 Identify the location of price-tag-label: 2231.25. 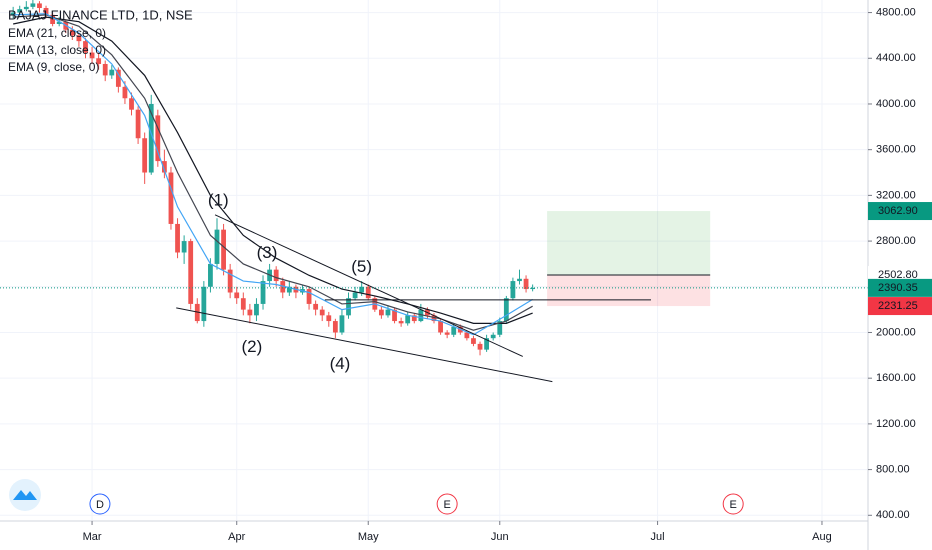
(898, 306).